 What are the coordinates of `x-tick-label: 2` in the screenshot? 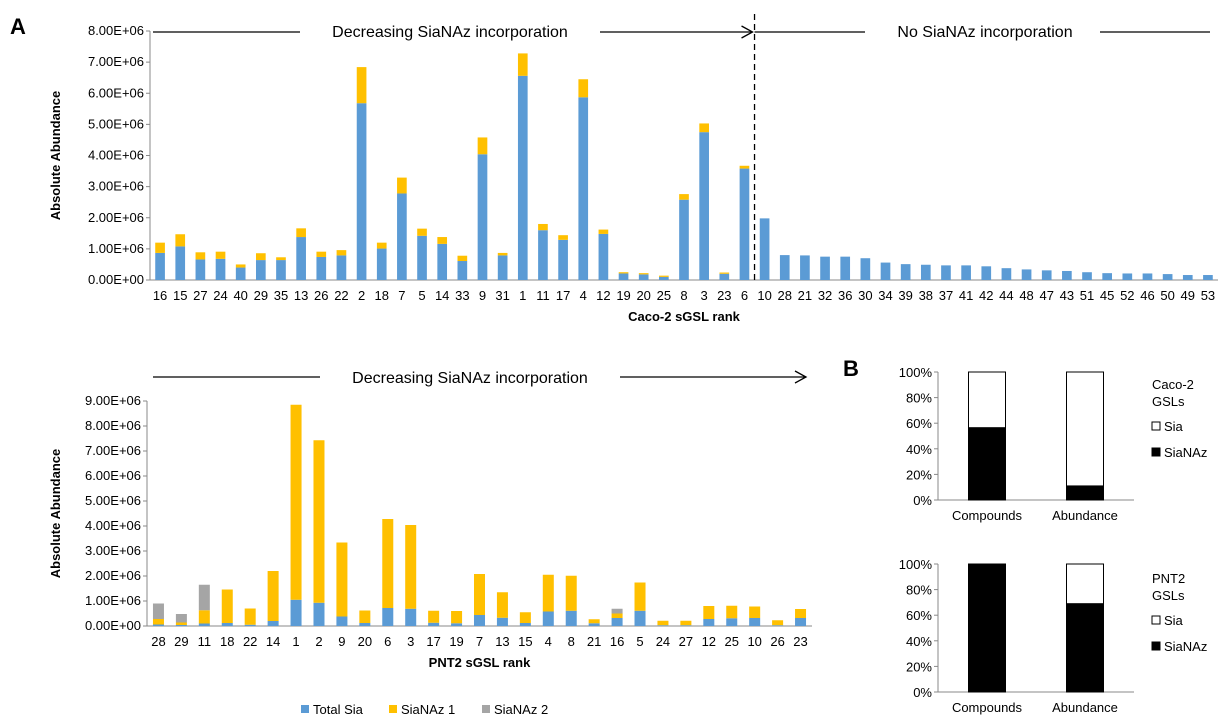 It's located at (318, 641).